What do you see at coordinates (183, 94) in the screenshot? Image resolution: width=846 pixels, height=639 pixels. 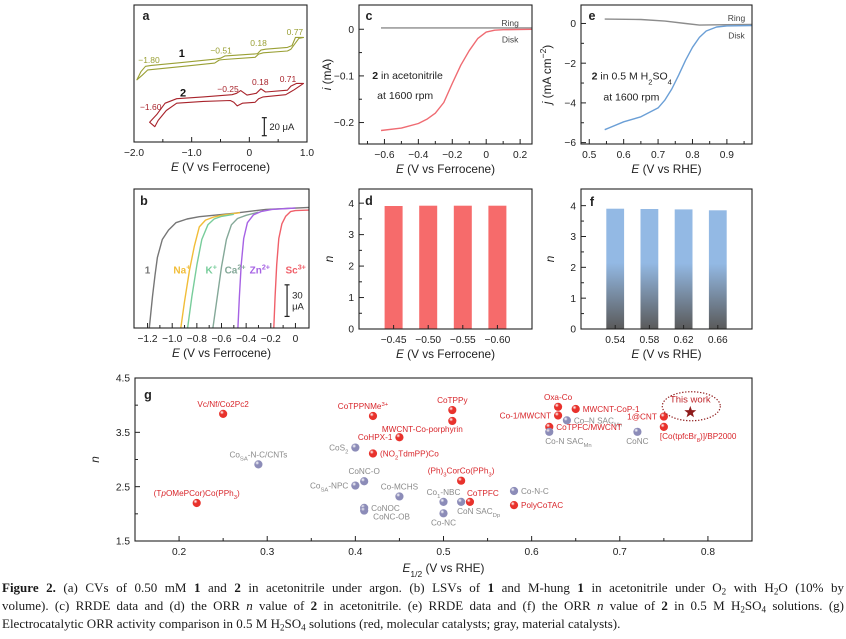 I see `annotation-a-part: 2` at bounding box center [183, 94].